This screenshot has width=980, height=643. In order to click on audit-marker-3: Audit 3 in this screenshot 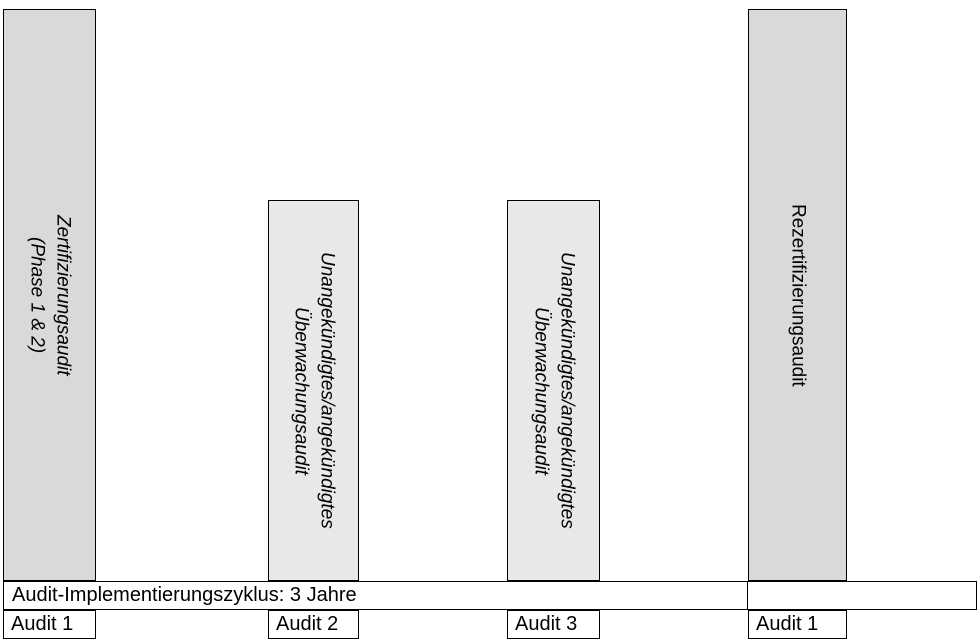, I will do `click(553, 624)`.